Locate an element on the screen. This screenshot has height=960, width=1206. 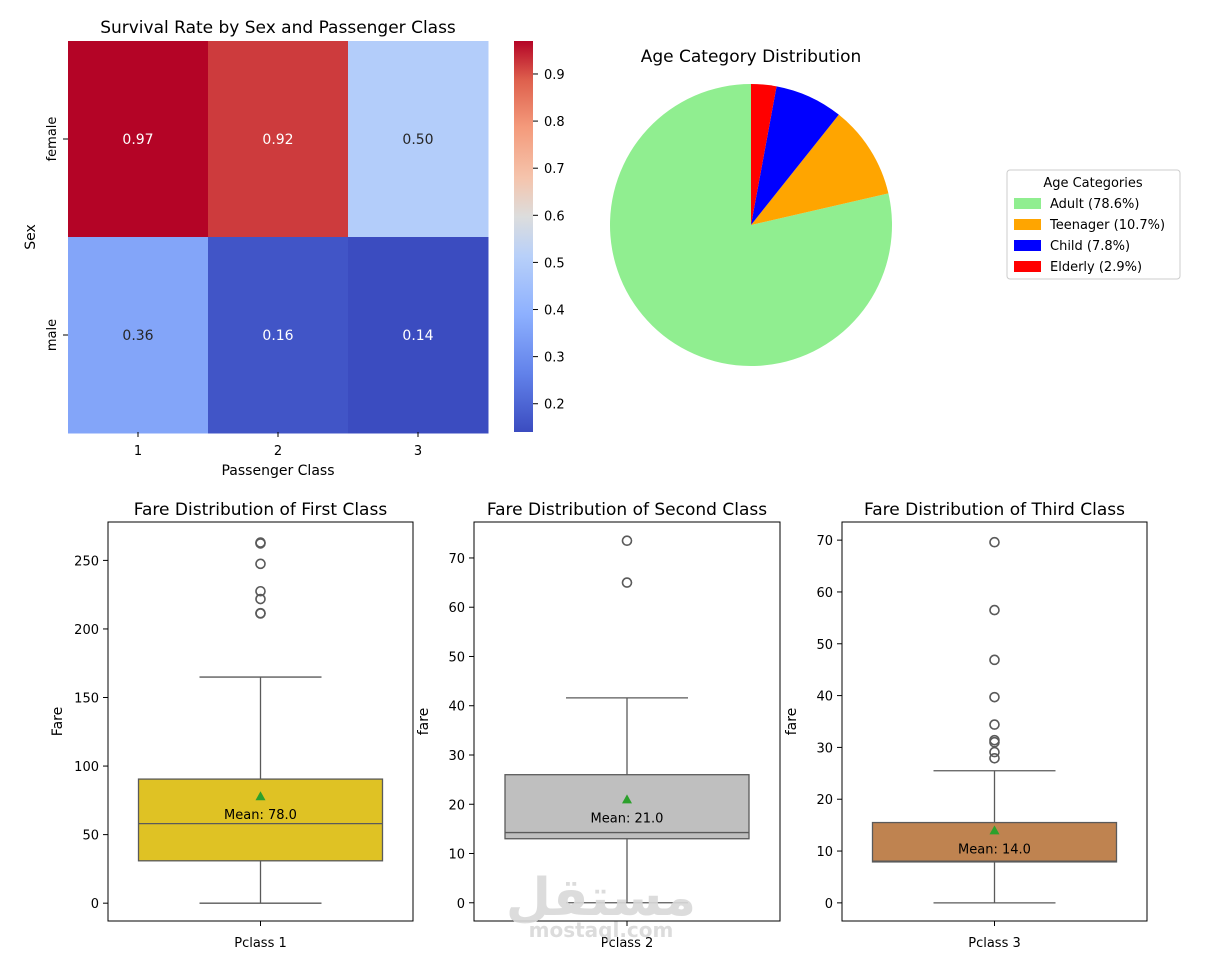
heatmap-cell-label: 0.14 is located at coordinates (417, 336).